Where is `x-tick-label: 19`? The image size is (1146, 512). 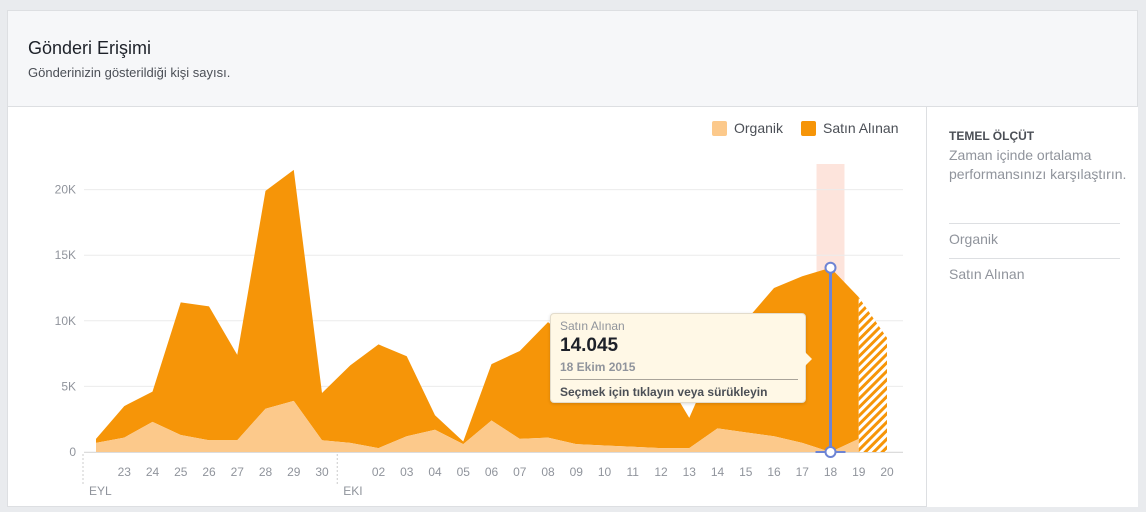
x-tick-label: 19 is located at coordinates (859, 472).